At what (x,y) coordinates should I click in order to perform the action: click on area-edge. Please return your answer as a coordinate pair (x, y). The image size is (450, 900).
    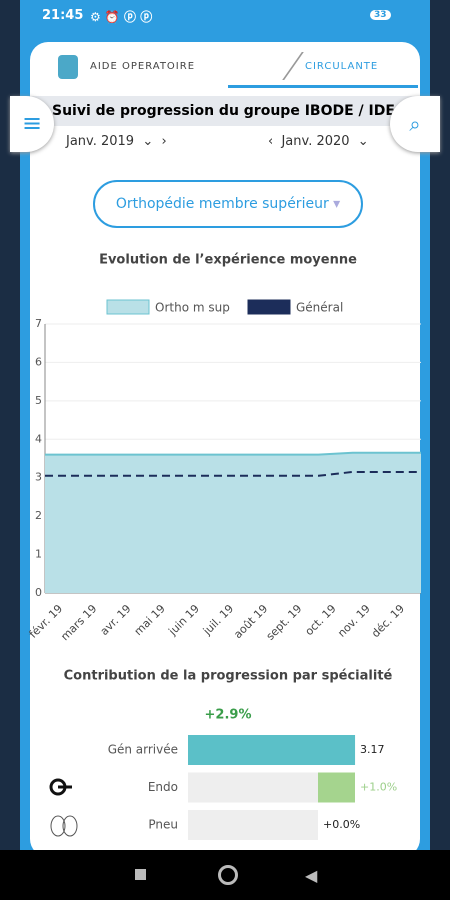
    Looking at the image, I should click on (233, 453).